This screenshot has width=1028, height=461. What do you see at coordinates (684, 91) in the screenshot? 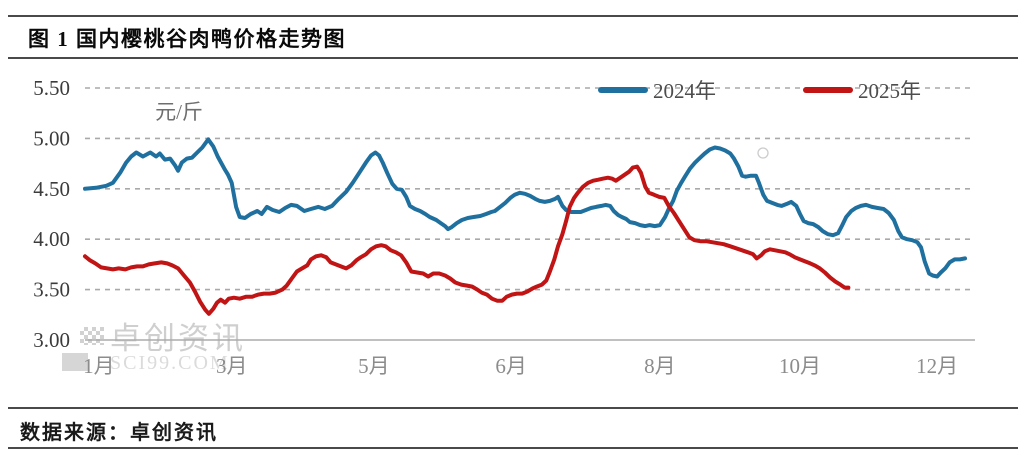
I see `legend-label-2024: 2024年` at bounding box center [684, 91].